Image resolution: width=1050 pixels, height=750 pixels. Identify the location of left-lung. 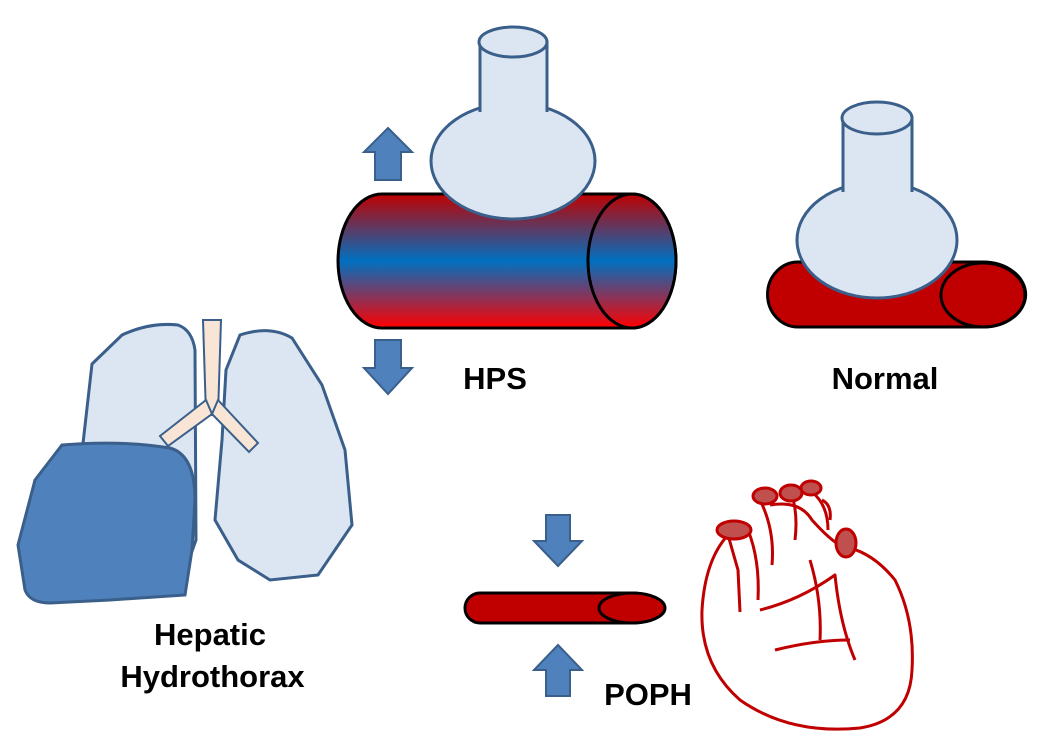
(283, 455).